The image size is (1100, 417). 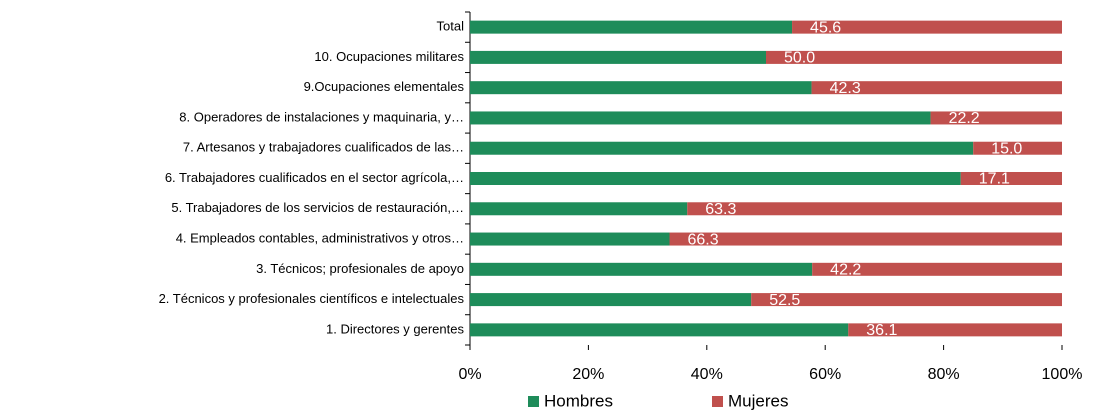 What do you see at coordinates (720, 209) in the screenshot?
I see `data-label: 63.3` at bounding box center [720, 209].